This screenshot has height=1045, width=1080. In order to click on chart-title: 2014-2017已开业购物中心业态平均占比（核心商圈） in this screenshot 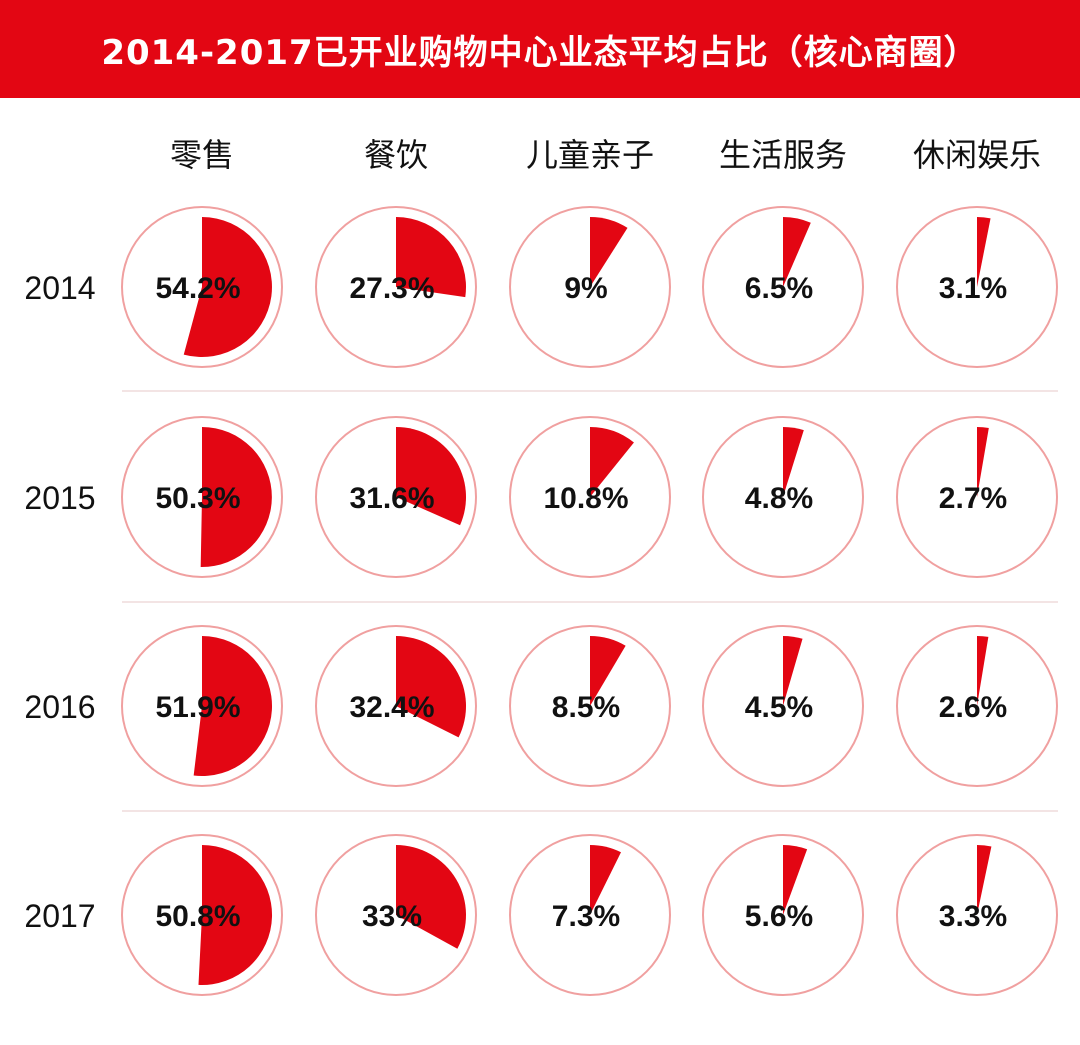, I will do `click(540, 52)`.